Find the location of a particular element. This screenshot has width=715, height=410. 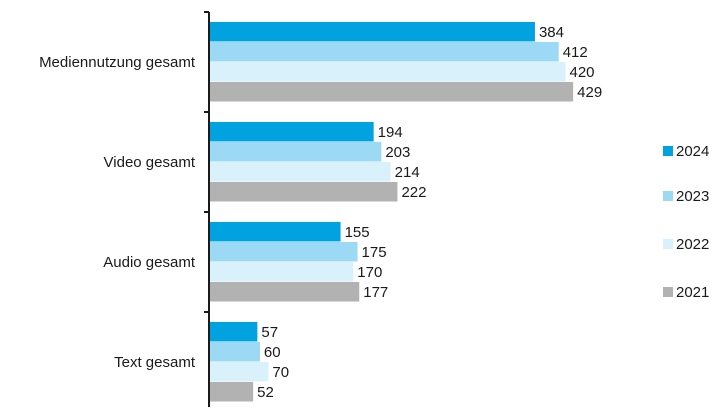

data-label: 384 is located at coordinates (551, 32).